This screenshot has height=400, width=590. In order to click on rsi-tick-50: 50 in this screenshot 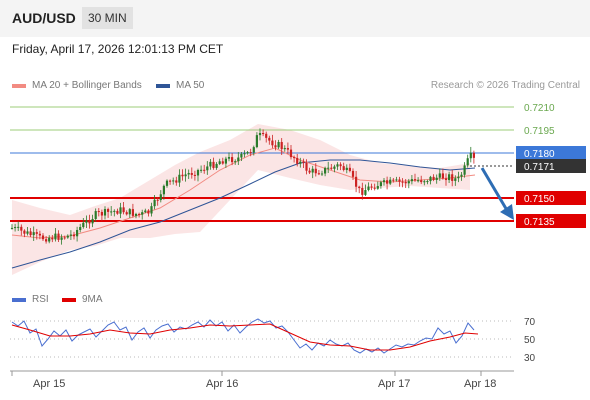, I will do `click(530, 340)`.